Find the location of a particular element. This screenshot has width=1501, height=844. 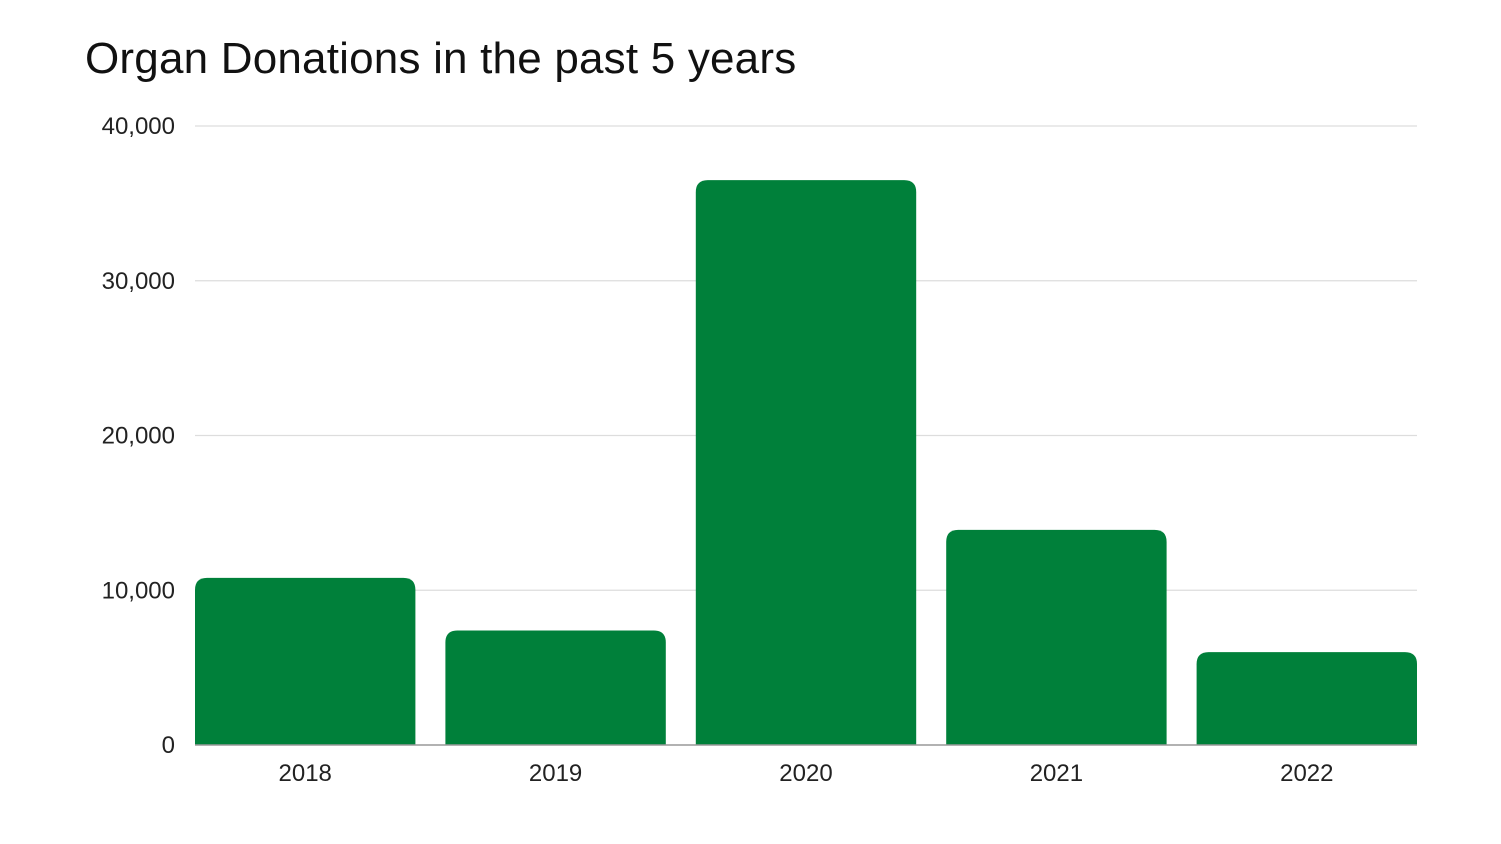

x-tick-label: 2020 is located at coordinates (805, 773).